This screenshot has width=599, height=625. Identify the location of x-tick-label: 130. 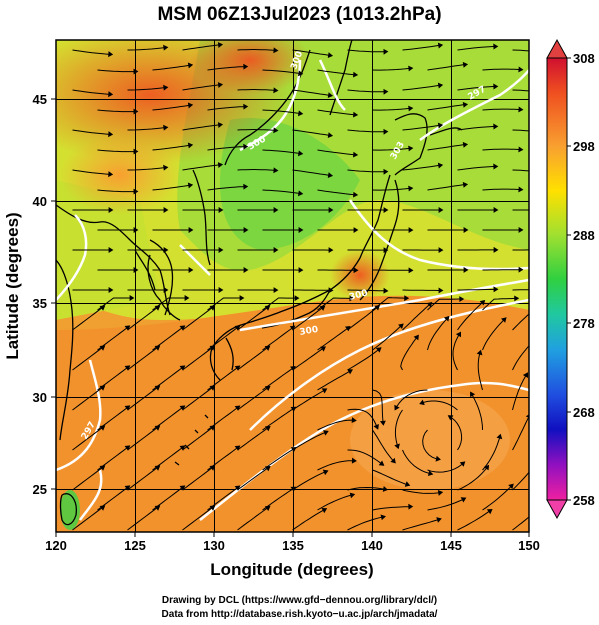
(214, 545).